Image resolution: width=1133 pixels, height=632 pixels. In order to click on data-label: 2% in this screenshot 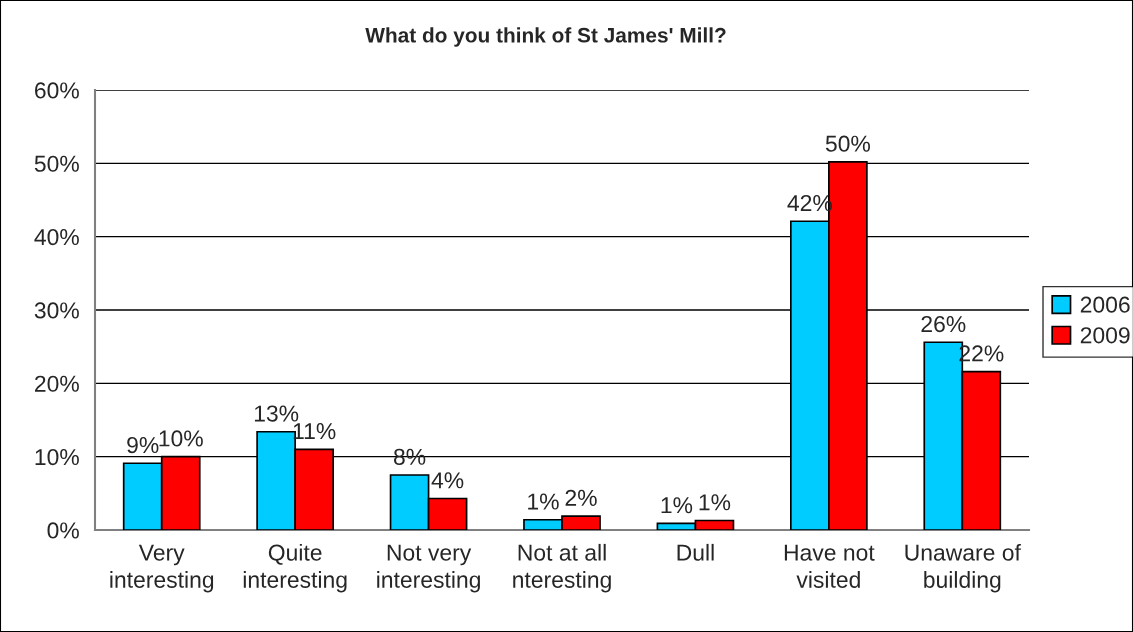, I will do `click(581, 497)`.